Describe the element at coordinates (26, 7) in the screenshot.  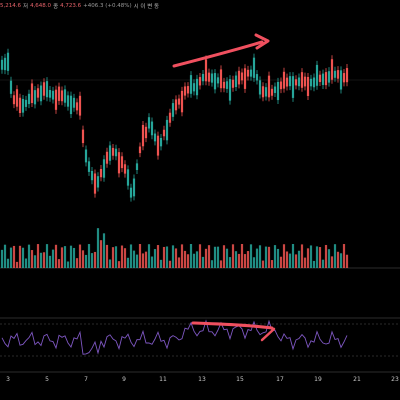
I see `legend-low-label: 저` at that location.